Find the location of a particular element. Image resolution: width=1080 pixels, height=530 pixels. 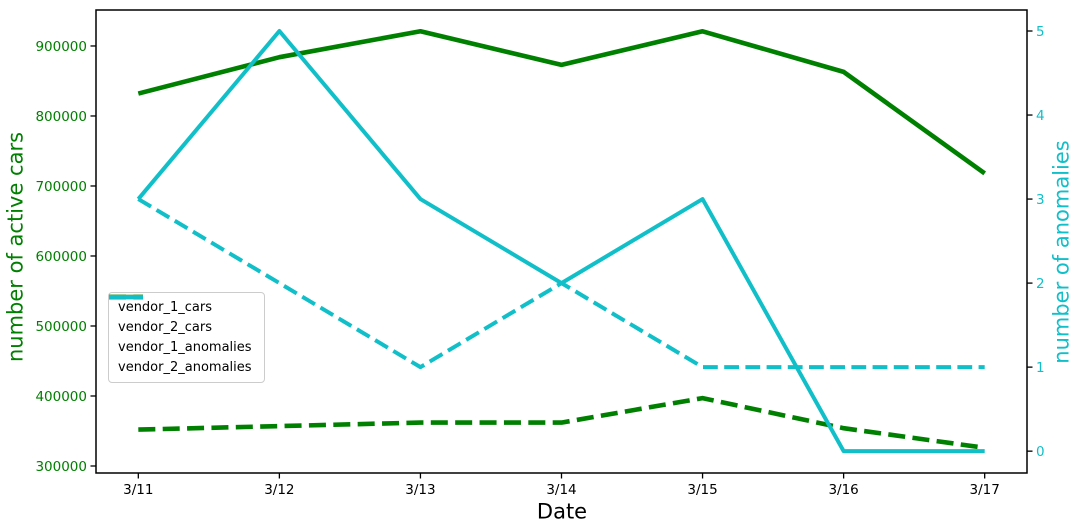

right-axis-tick-label: 4 is located at coordinates (1040, 116).